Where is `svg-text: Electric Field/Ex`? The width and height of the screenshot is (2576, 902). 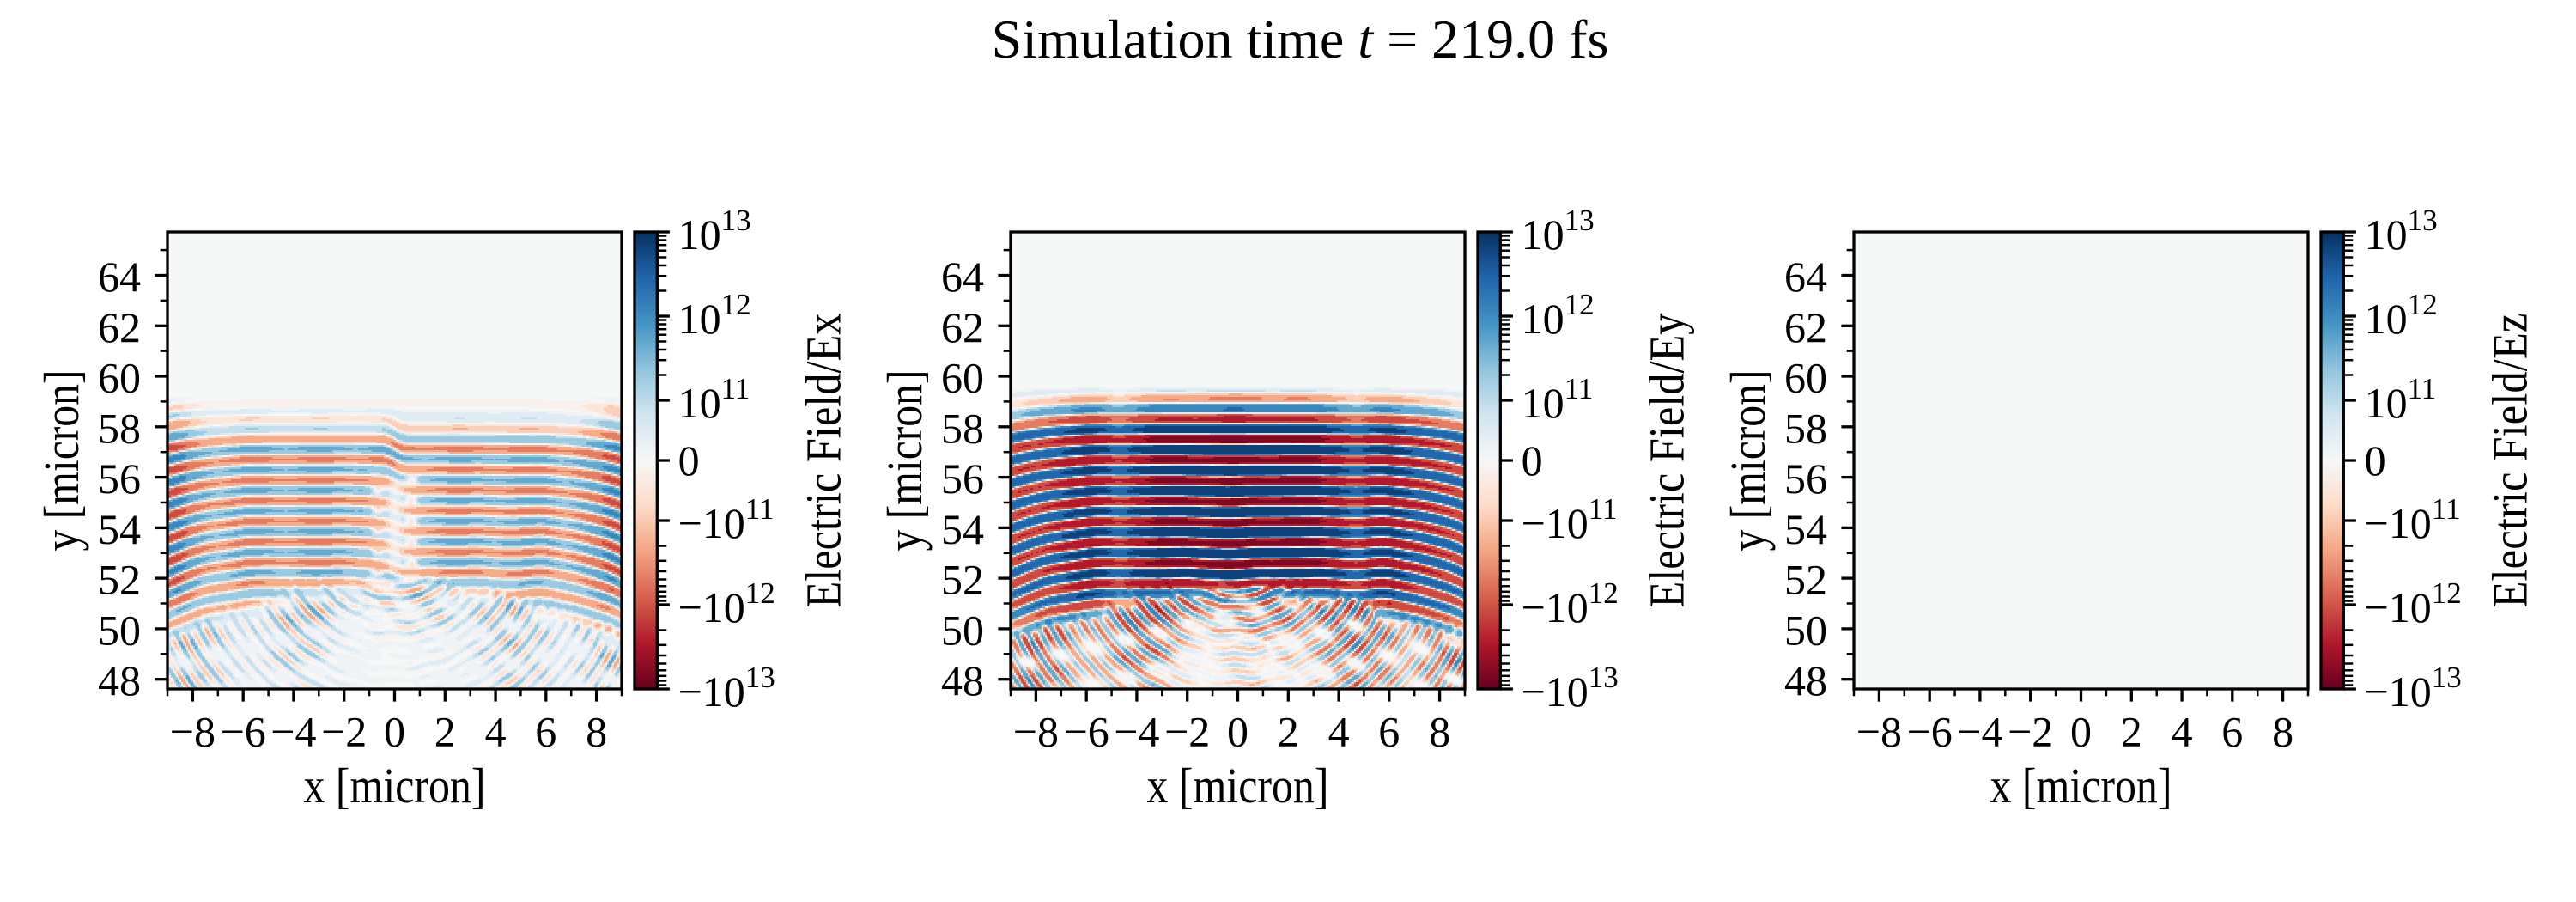 svg-text: Electric Field/Ex is located at coordinates (823, 461).